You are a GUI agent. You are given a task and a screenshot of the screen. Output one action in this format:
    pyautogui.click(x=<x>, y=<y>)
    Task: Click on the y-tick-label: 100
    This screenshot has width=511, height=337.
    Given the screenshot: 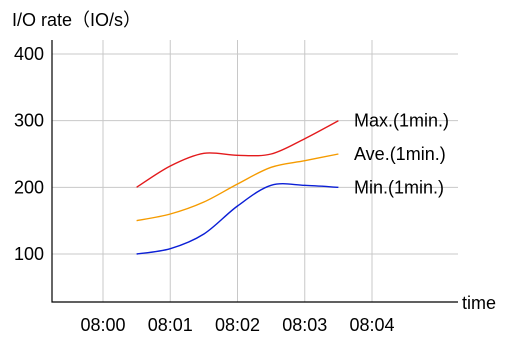 What is the action you would take?
    pyautogui.click(x=29, y=254)
    